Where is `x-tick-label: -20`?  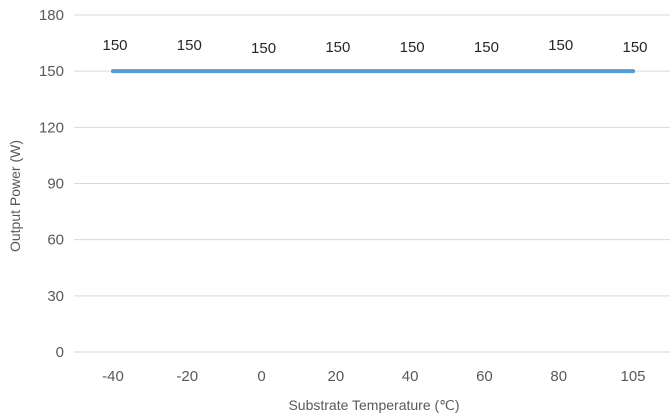 x-tick-label: -20 is located at coordinates (187, 376).